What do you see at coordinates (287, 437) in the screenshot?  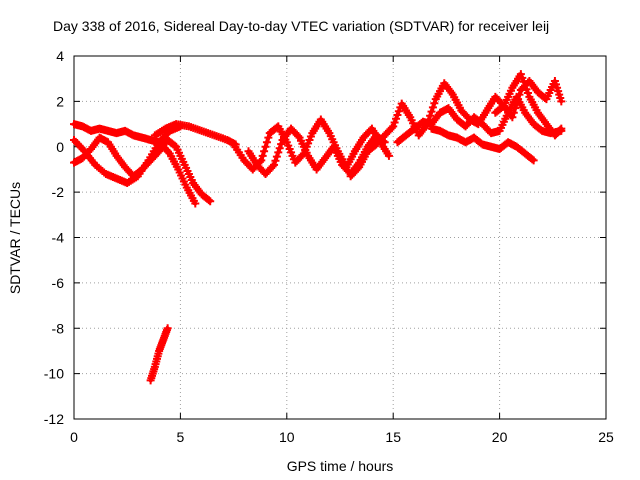 I see `x-tick-label: 10` at bounding box center [287, 437].